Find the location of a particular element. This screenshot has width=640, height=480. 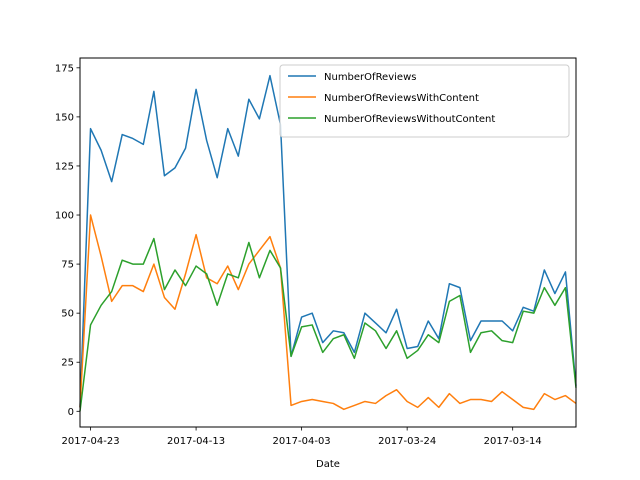

y-tick-label: 125 is located at coordinates (64, 166).